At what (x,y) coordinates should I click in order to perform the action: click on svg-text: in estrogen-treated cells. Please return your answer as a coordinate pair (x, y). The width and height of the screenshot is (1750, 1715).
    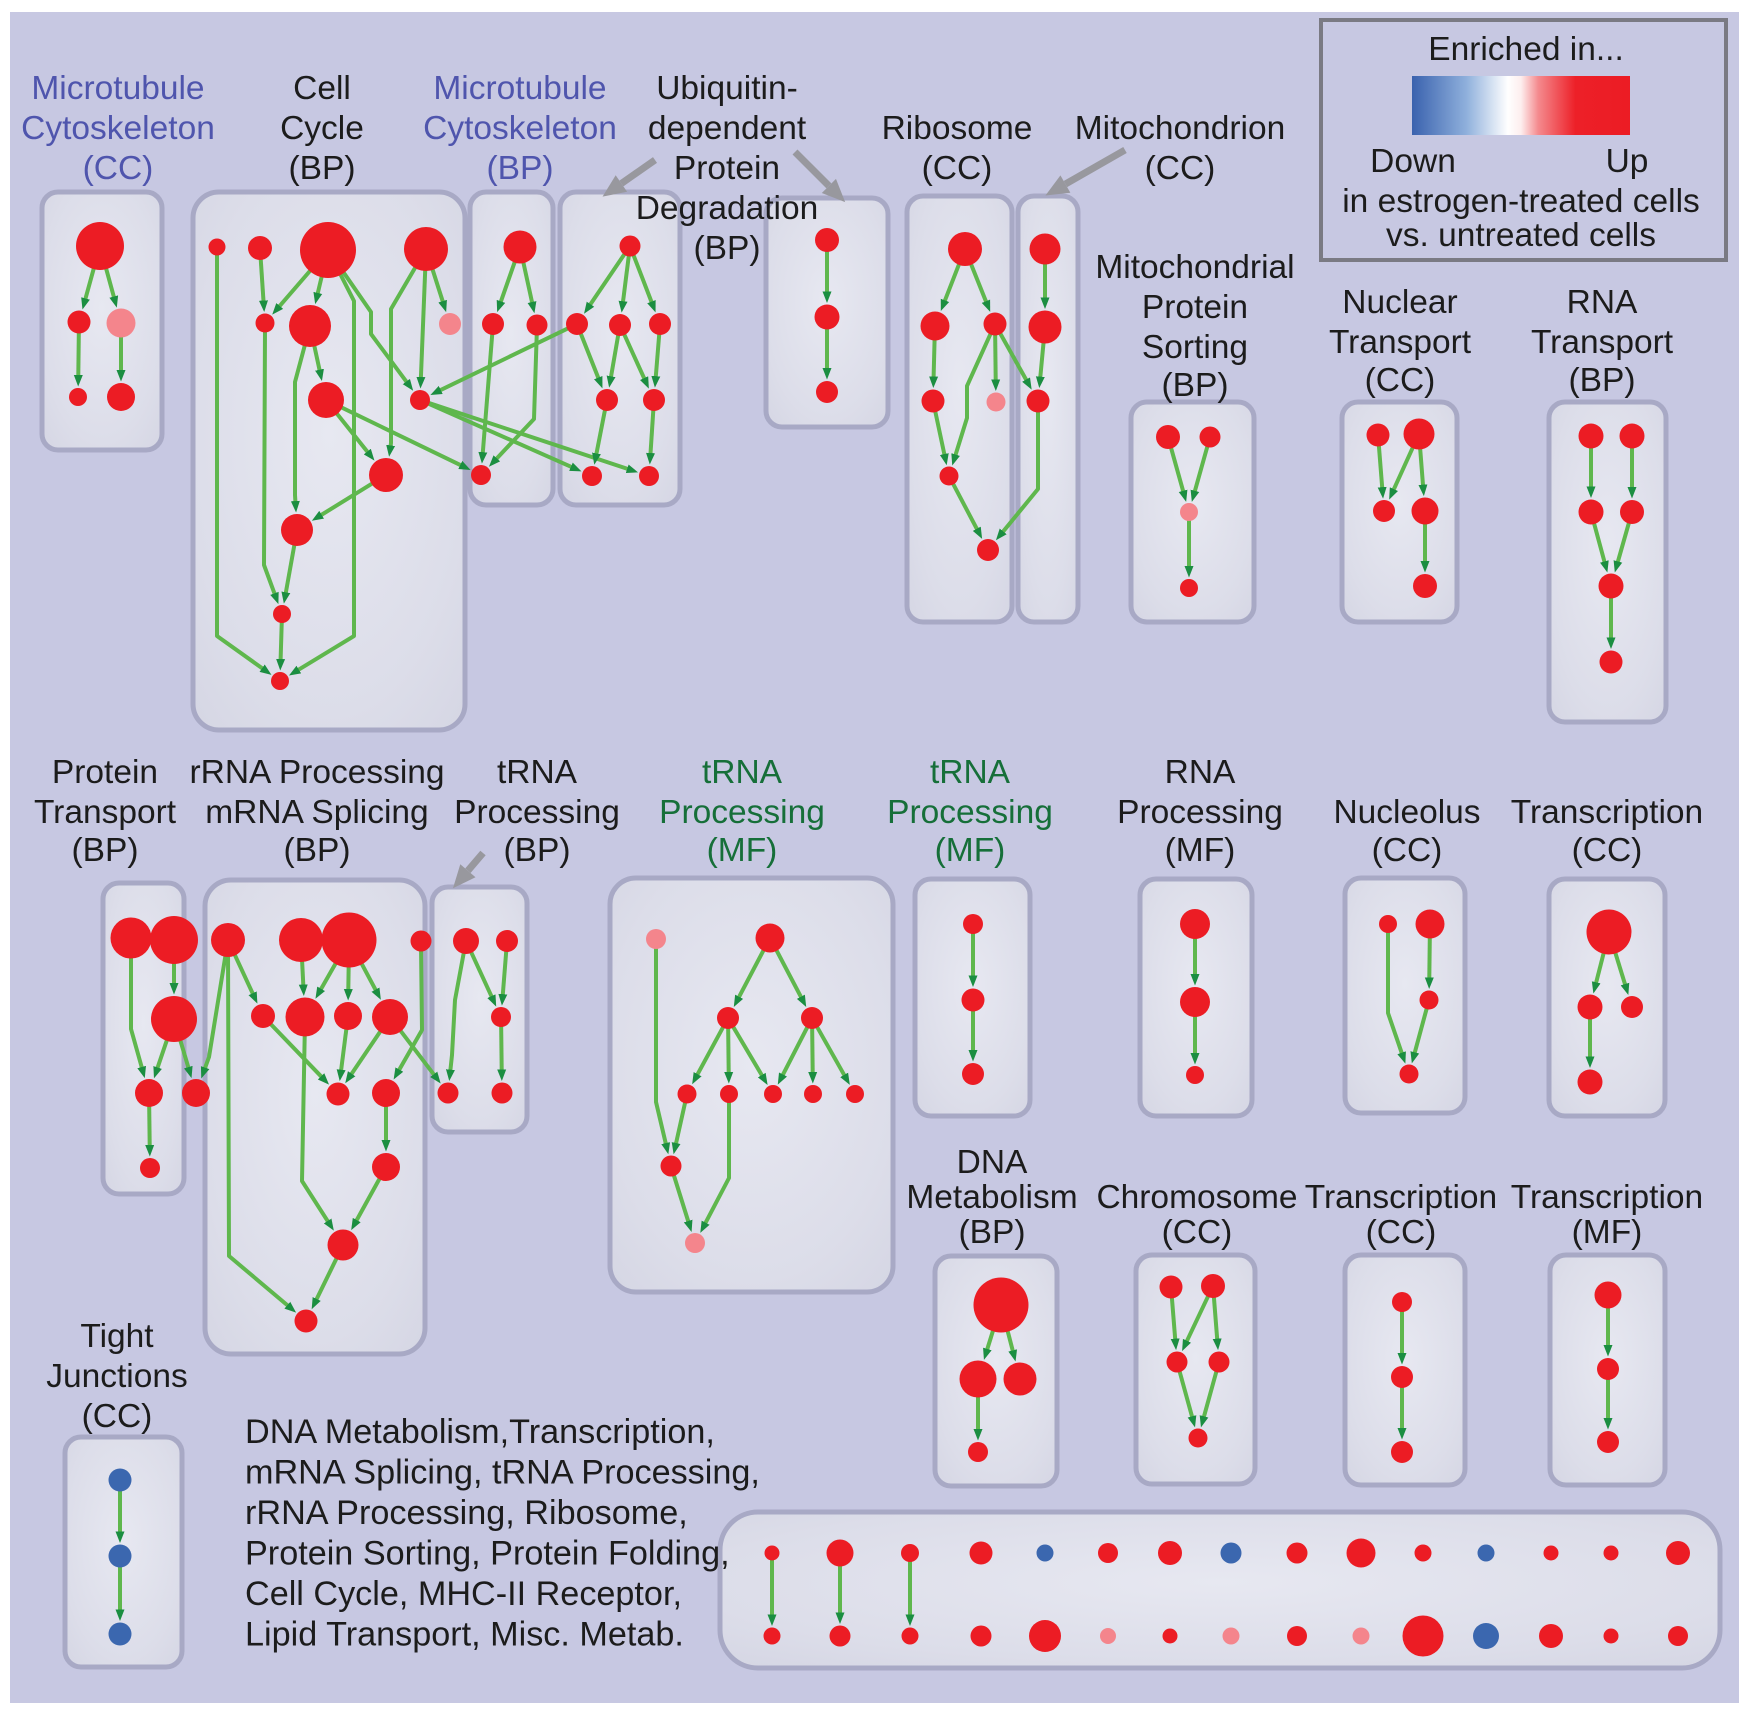
    Looking at the image, I should click on (1521, 201).